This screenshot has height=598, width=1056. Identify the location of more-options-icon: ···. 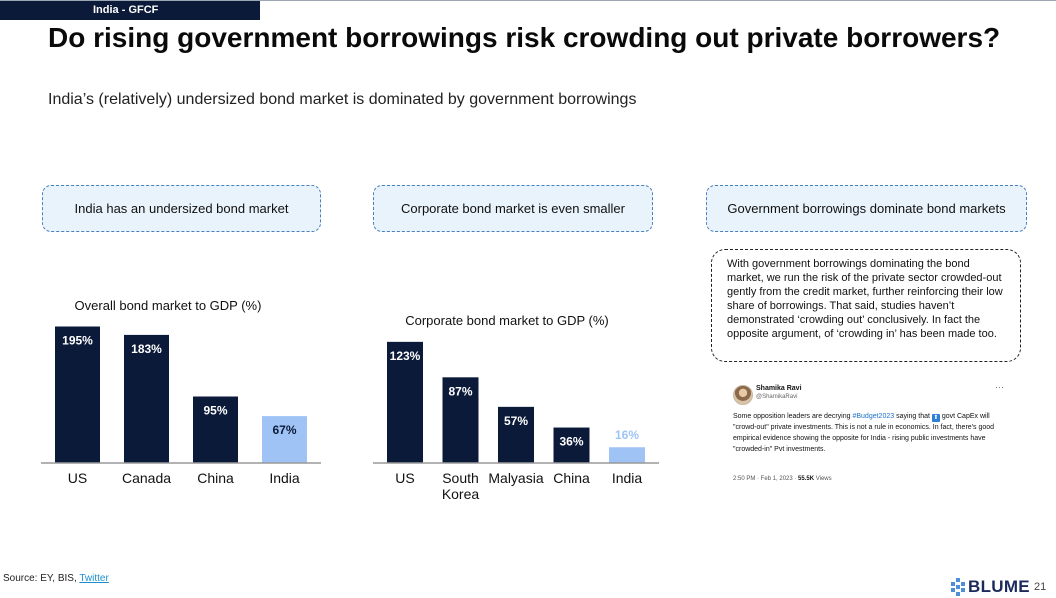
(999, 387).